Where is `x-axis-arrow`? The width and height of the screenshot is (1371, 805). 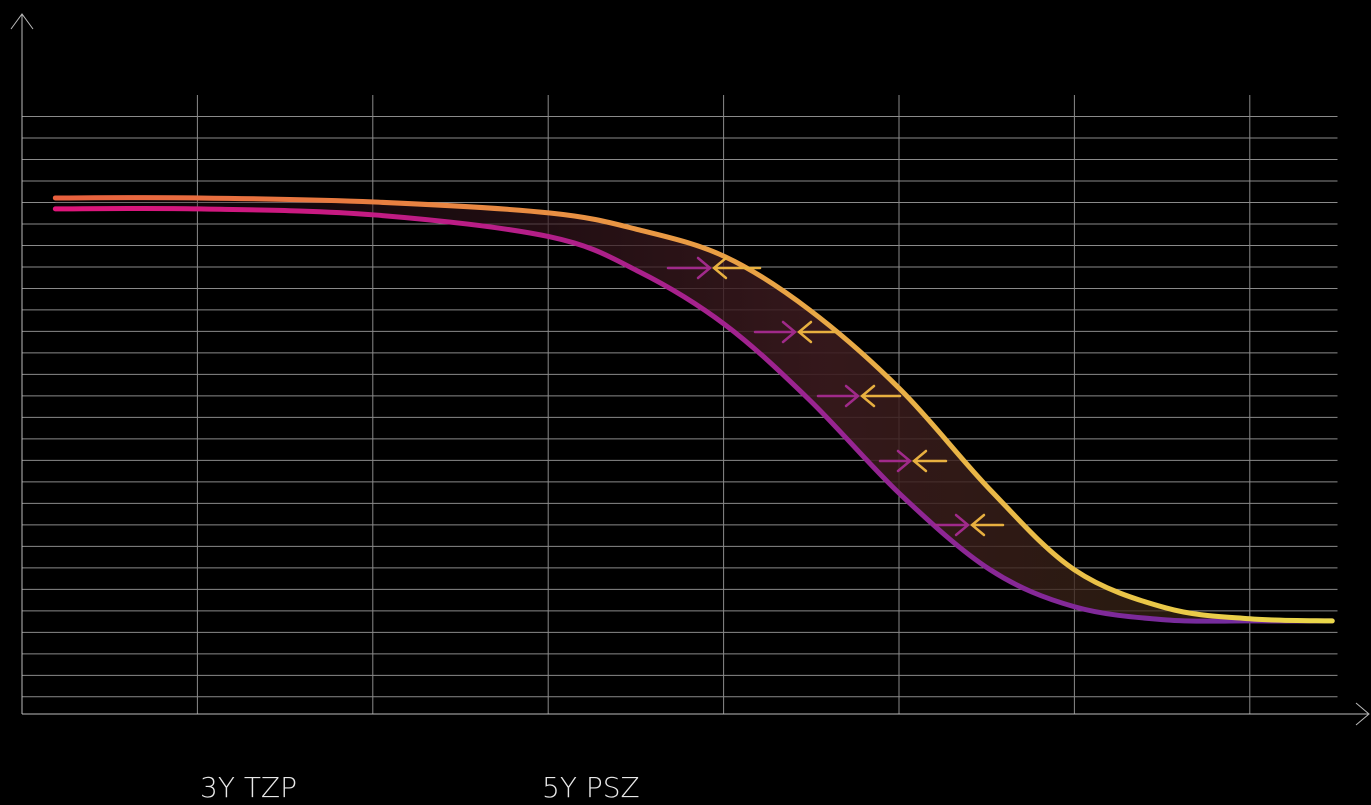
x-axis-arrow is located at coordinates (1362, 714).